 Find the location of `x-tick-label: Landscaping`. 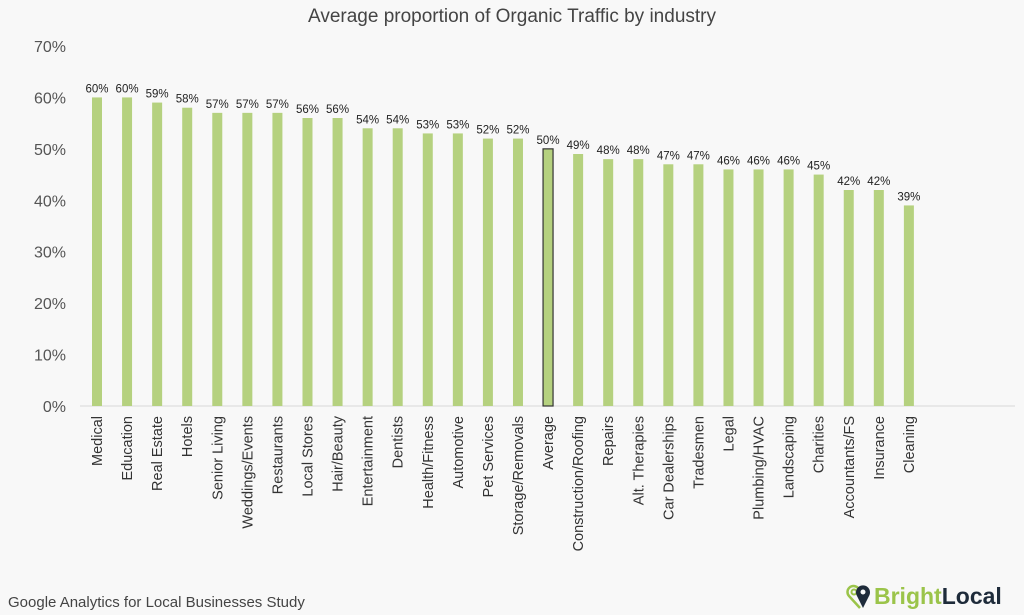

x-tick-label: Landscaping is located at coordinates (790, 457).